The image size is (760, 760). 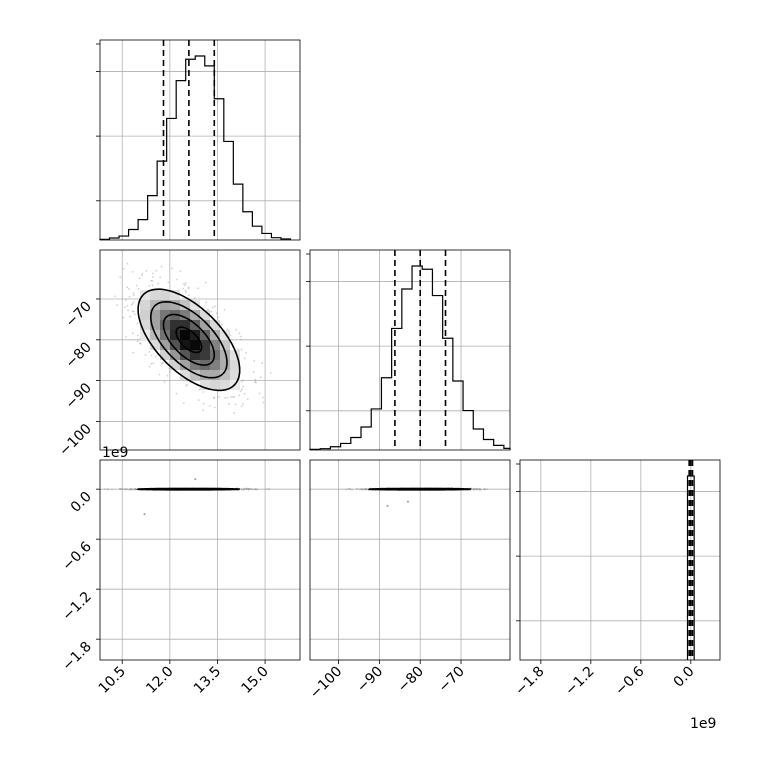 I want to click on histogram-panel-frame, so click(x=200, y=140).